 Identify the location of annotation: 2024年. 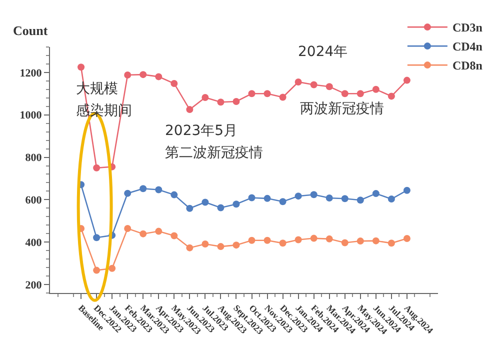
(323, 52).